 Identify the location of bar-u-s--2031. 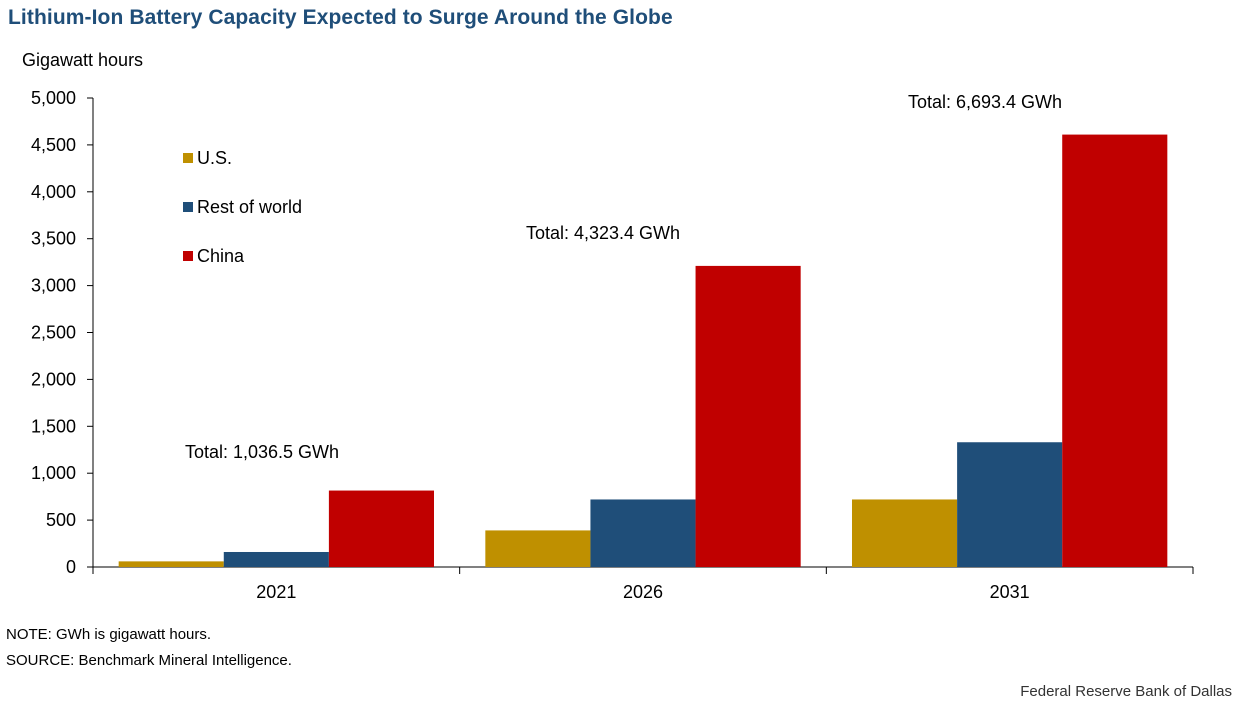
(905, 533).